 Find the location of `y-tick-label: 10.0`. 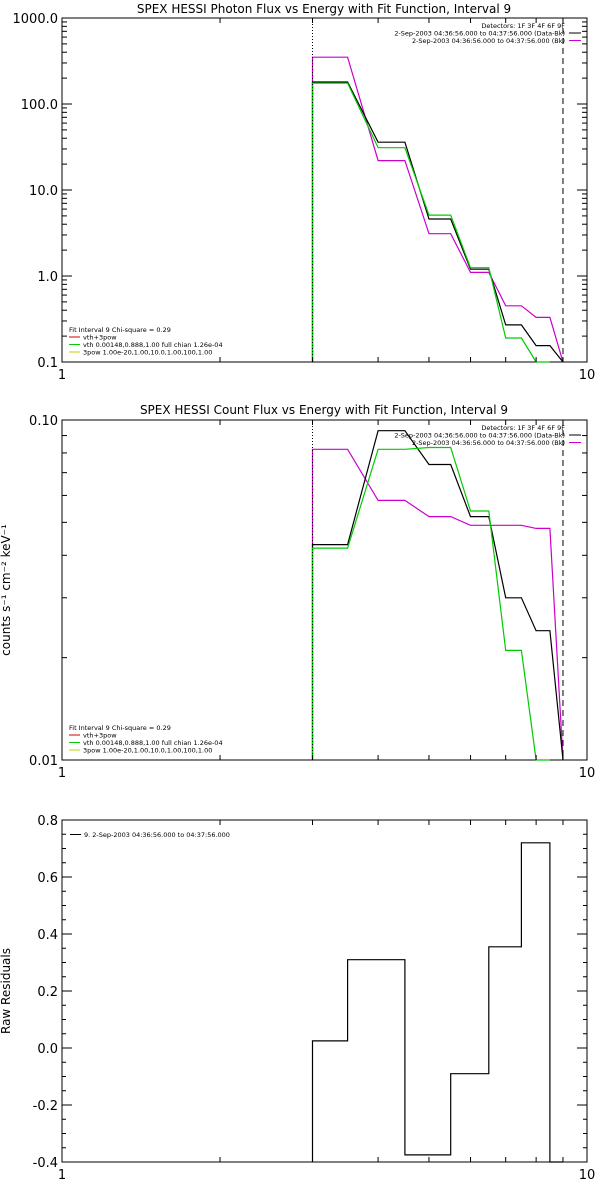

y-tick-label: 10.0 is located at coordinates (43, 191).